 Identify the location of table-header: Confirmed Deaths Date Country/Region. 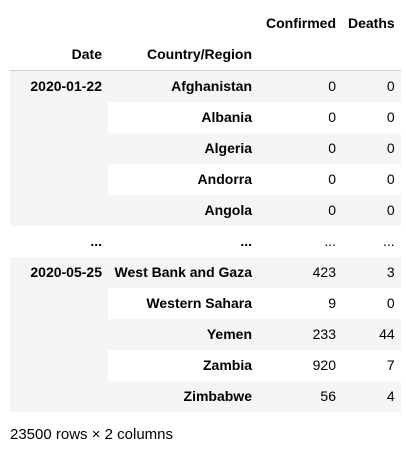
(205, 39).